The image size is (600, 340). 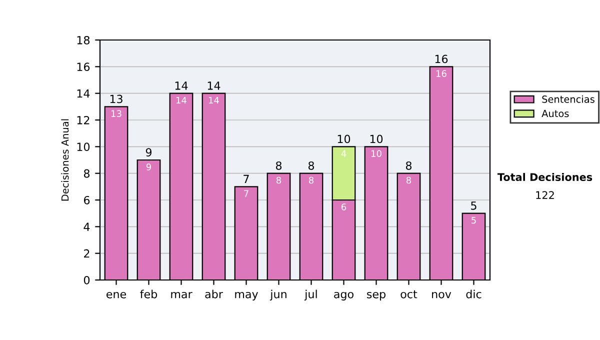 I want to click on data-label: 7, so click(x=246, y=193).